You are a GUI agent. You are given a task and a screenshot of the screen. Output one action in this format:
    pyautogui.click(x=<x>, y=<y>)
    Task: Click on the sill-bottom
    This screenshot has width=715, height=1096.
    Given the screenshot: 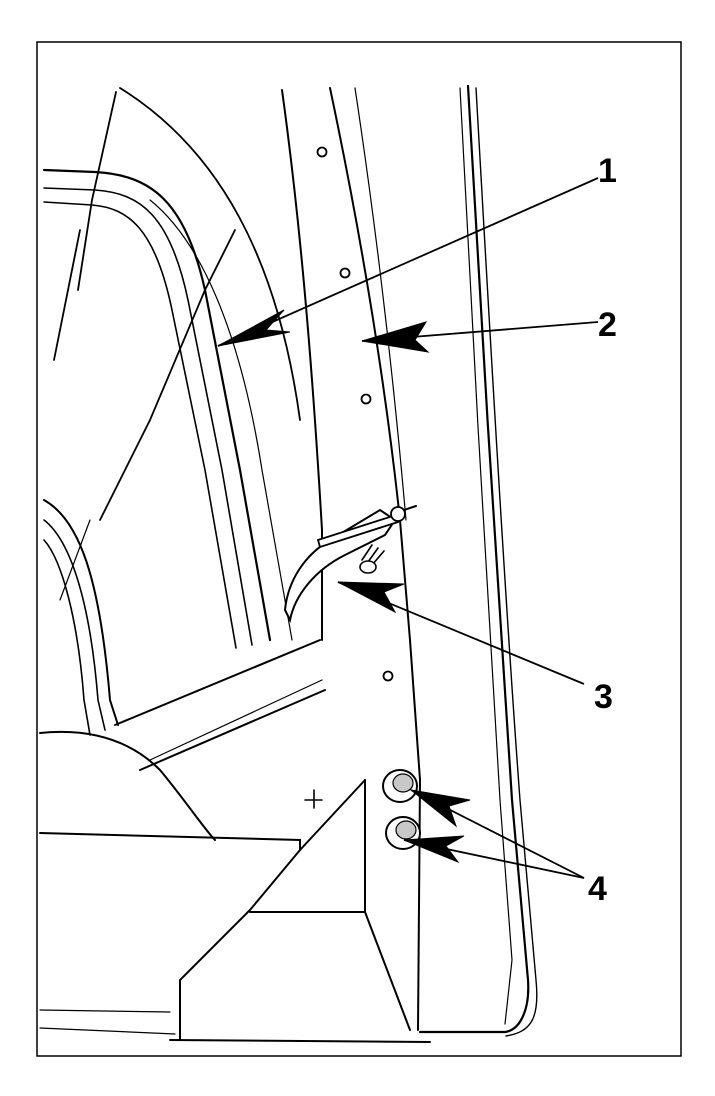 What is the action you would take?
    pyautogui.click(x=232, y=730)
    